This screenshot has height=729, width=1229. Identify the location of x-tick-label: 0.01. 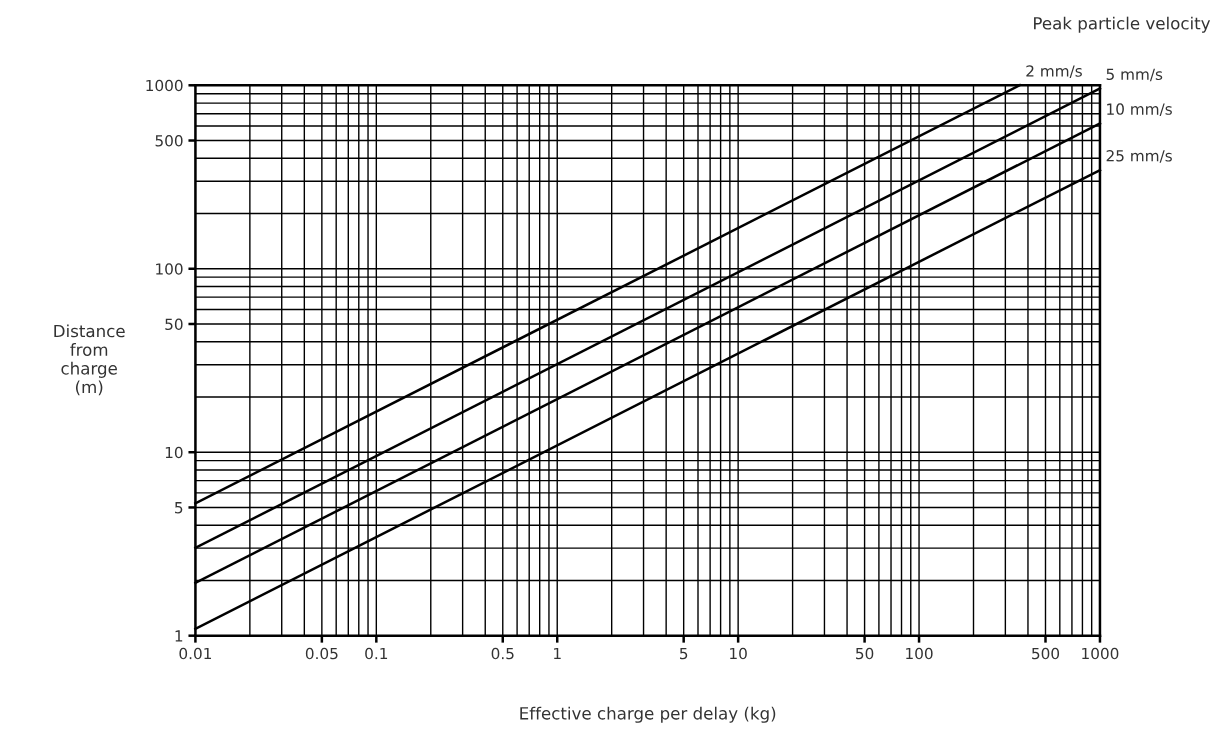
(195, 653).